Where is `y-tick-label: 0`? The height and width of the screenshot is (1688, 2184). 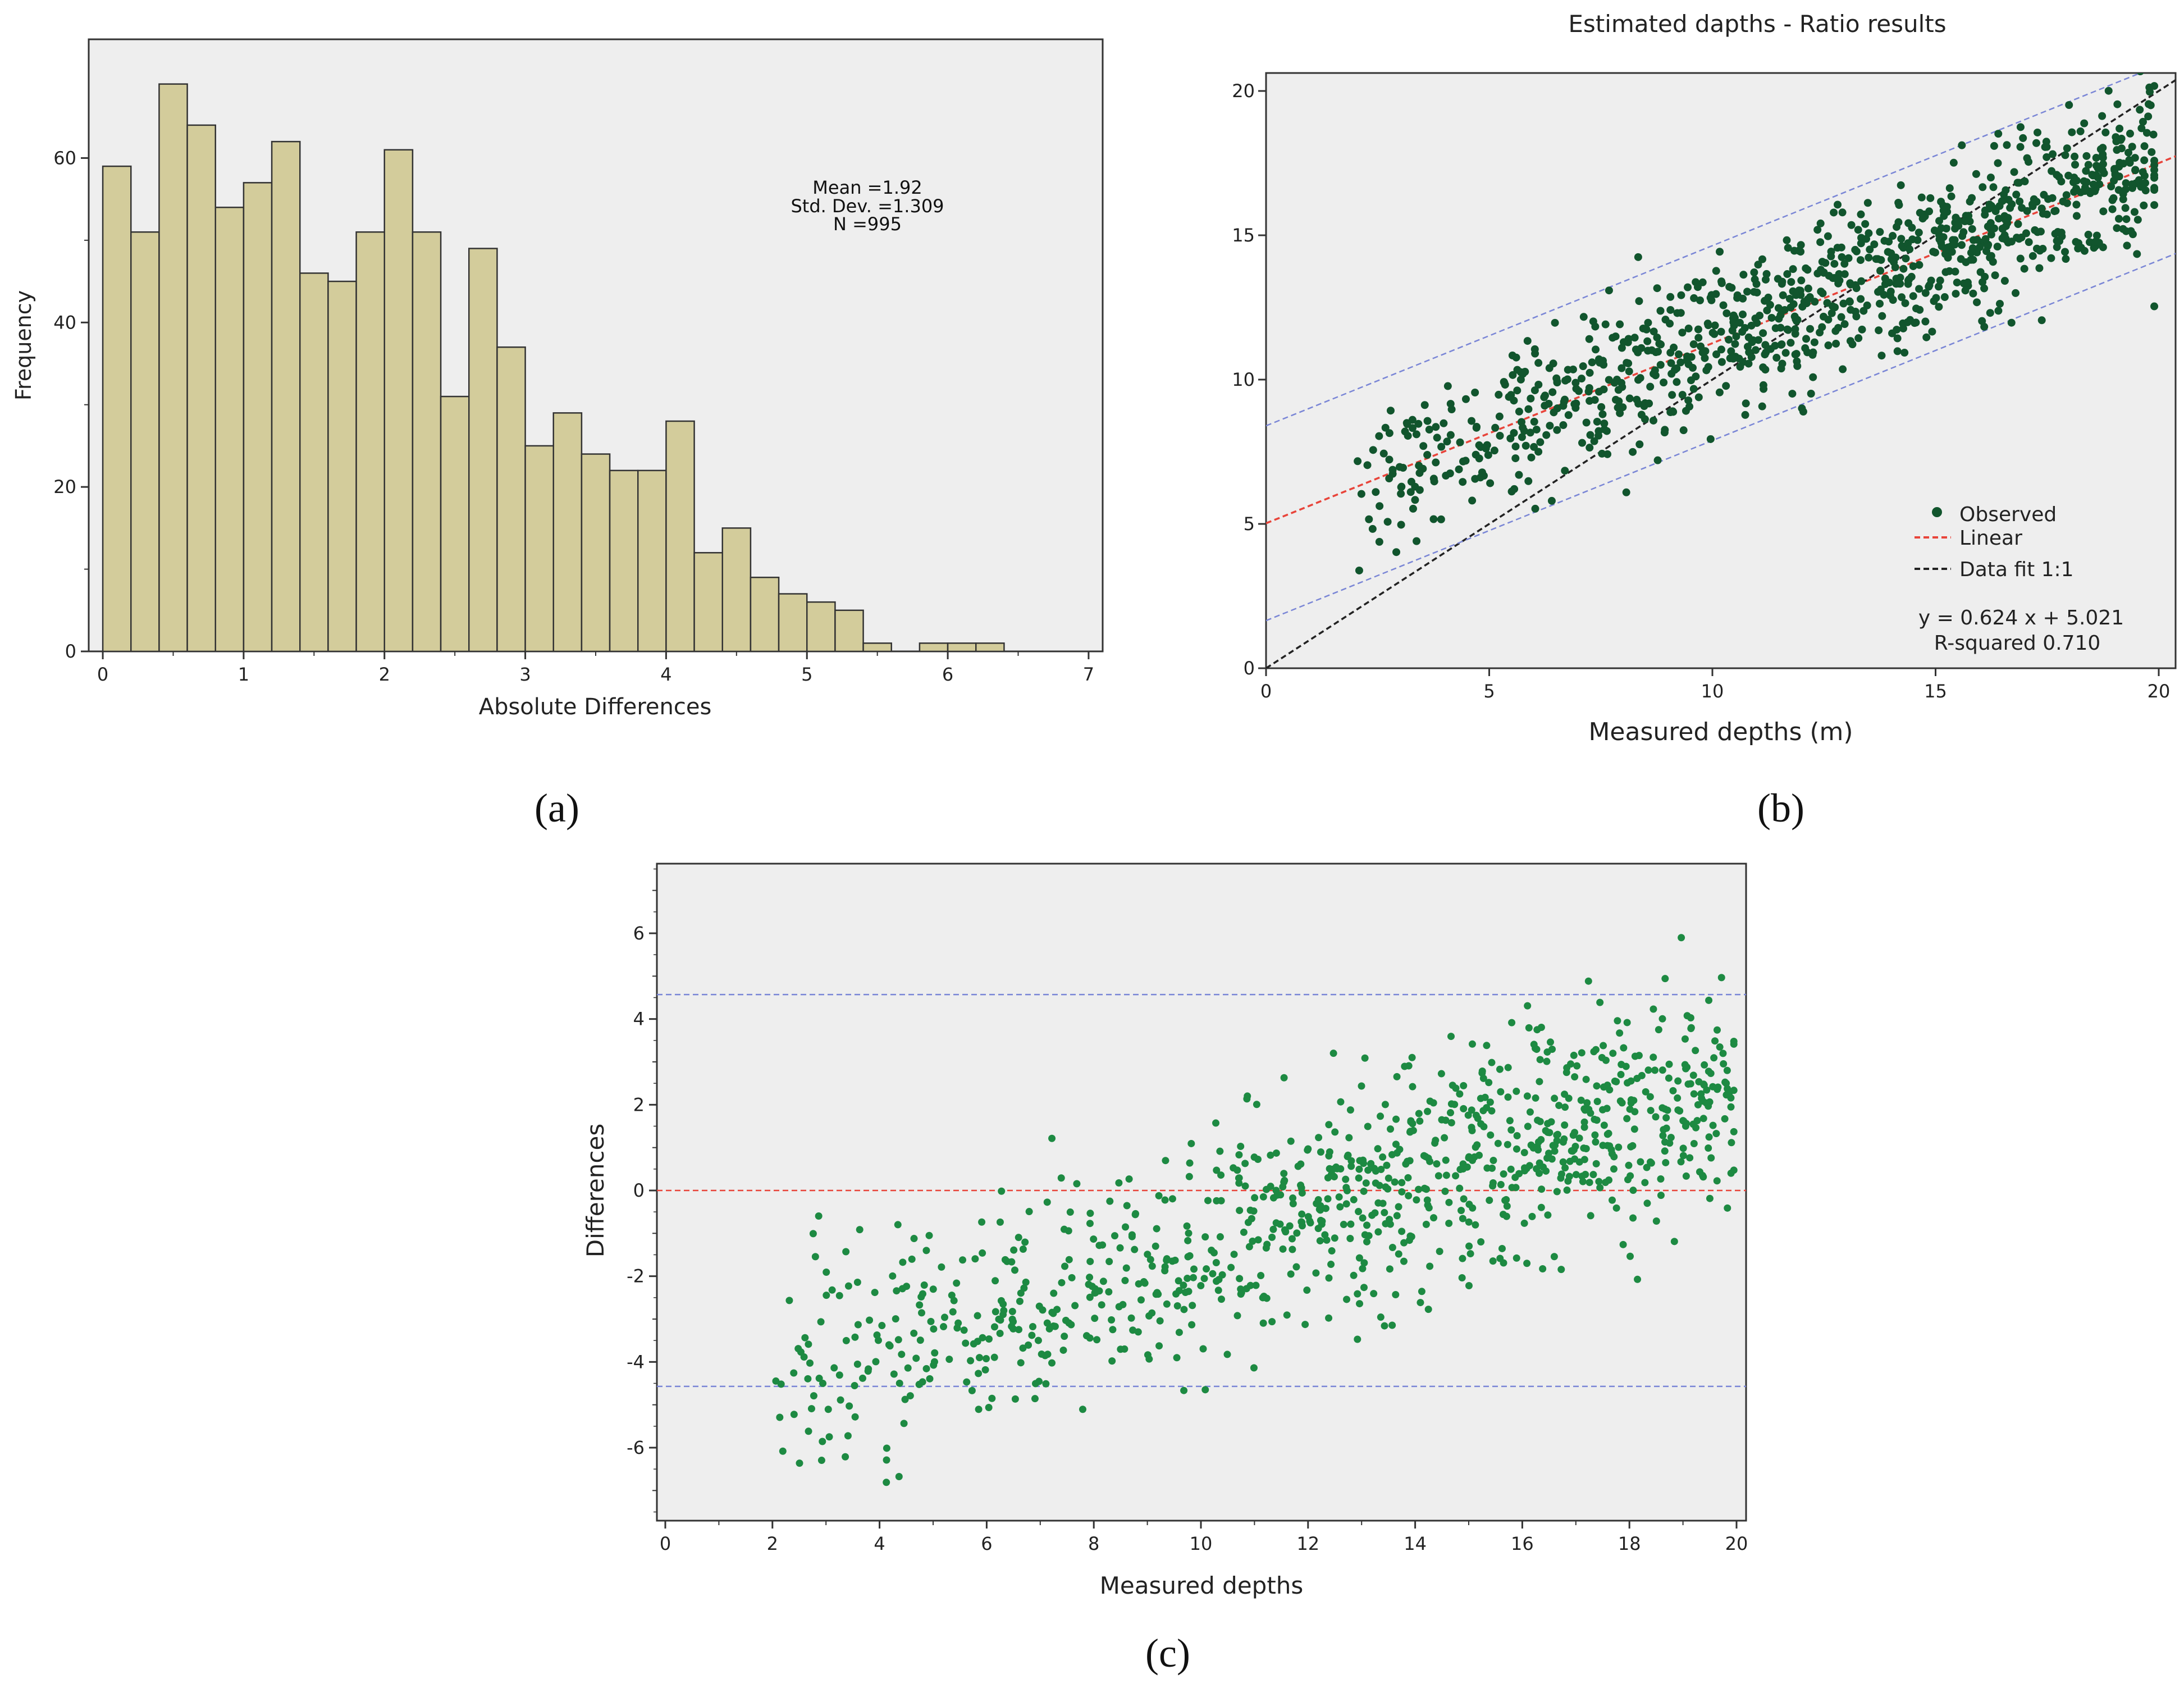 y-tick-label: 0 is located at coordinates (70, 651).